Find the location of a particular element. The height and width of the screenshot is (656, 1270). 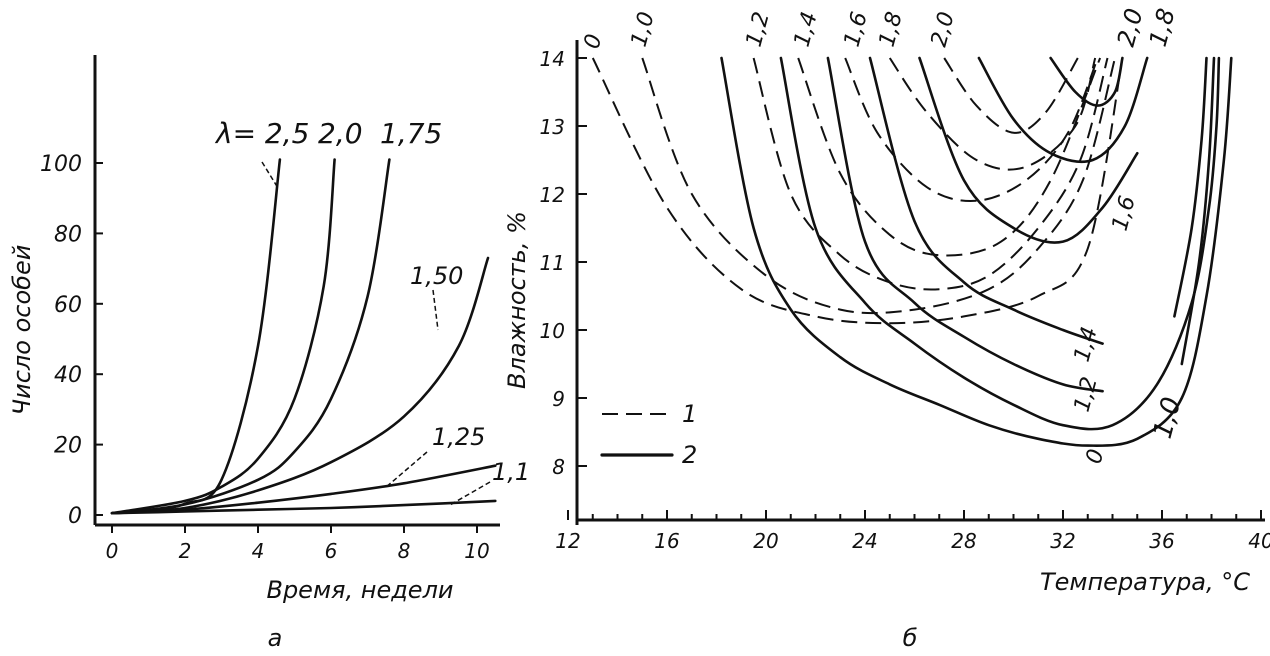

panel-a-y-tick-label: 80 is located at coordinates (68, 234).